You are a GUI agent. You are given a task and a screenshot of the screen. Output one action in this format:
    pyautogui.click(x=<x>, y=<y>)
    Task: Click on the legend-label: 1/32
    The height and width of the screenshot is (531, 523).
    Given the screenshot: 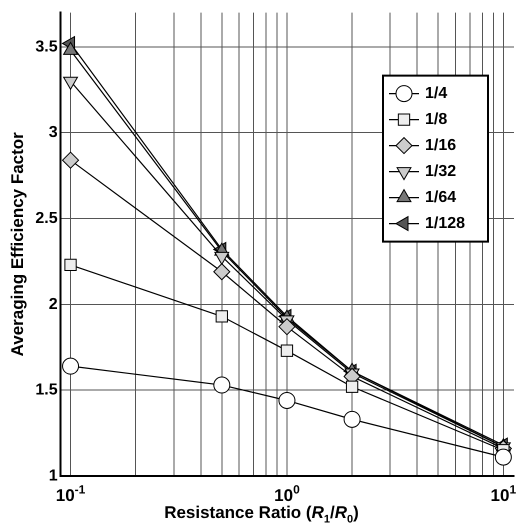 What is the action you would take?
    pyautogui.click(x=440, y=171)
    